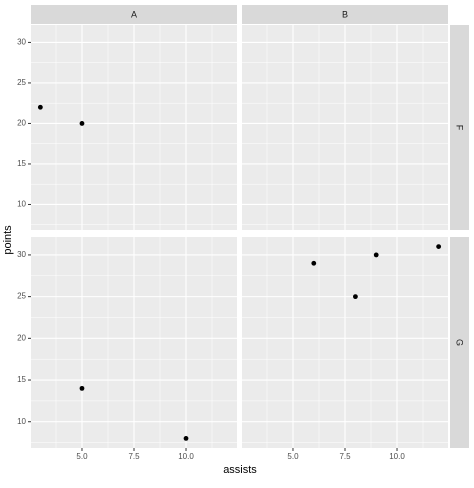  I want to click on strip-label: A, so click(134, 14).